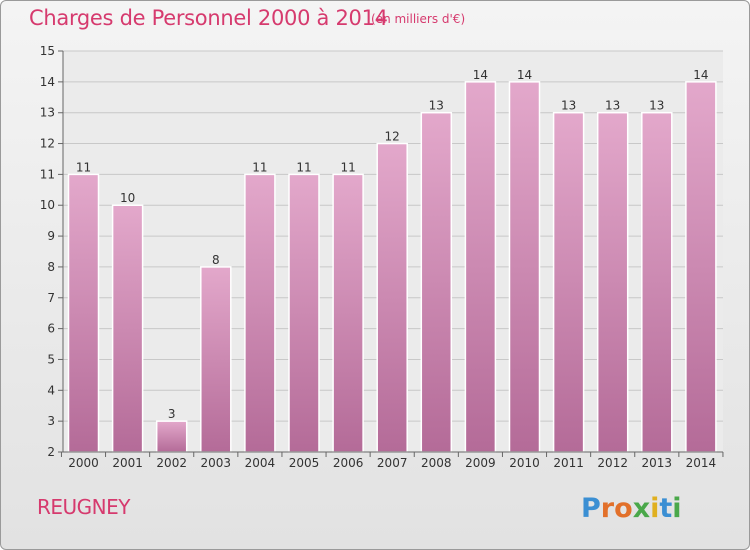 The height and width of the screenshot is (550, 750). Describe the element at coordinates (83, 507) in the screenshot. I see `commune-name: REUGNEY` at that location.